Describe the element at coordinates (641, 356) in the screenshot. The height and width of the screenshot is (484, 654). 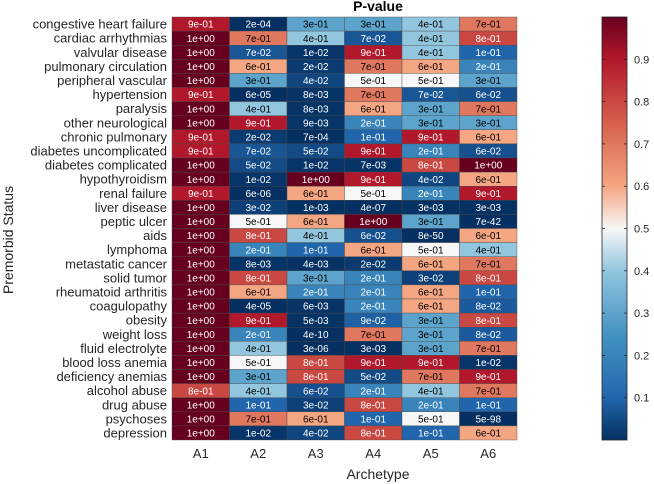
I see `colorbar-tick-label: 0.2` at that location.